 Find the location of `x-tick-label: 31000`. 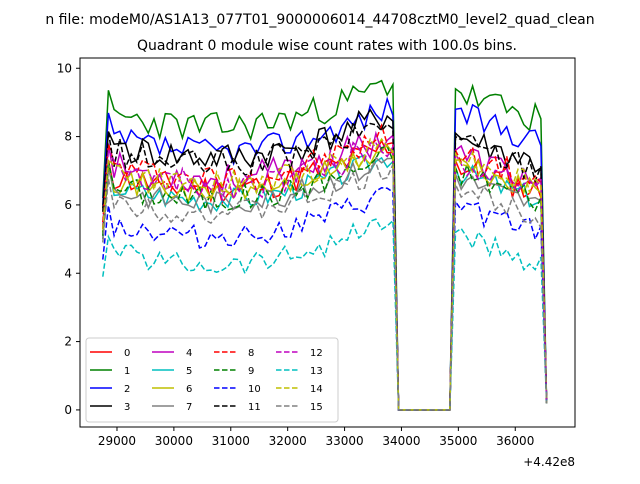

x-tick-label: 31000 is located at coordinates (231, 441).